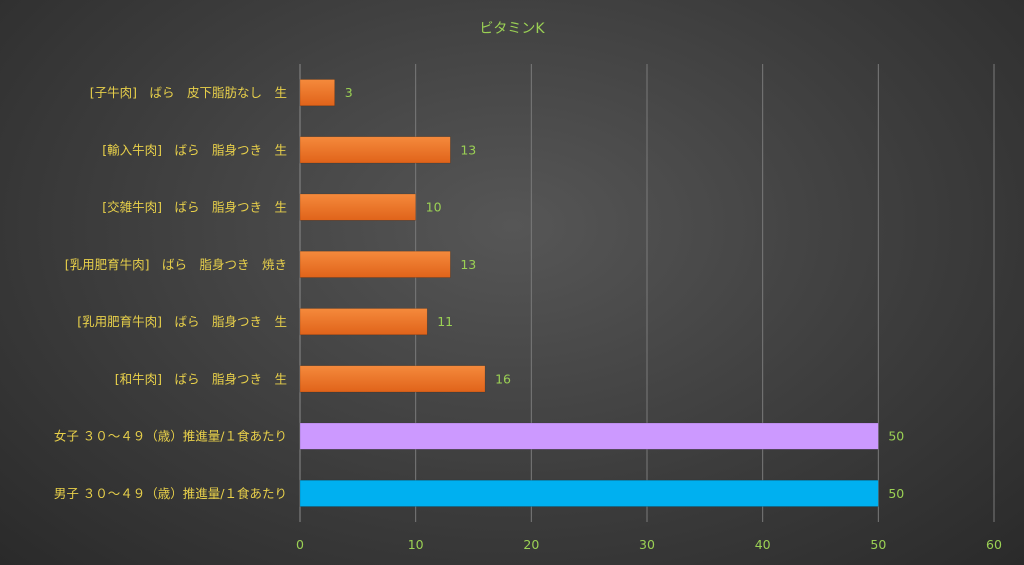  Describe the element at coordinates (512, 29) in the screenshot. I see `chart-title: ビタミンK` at that location.